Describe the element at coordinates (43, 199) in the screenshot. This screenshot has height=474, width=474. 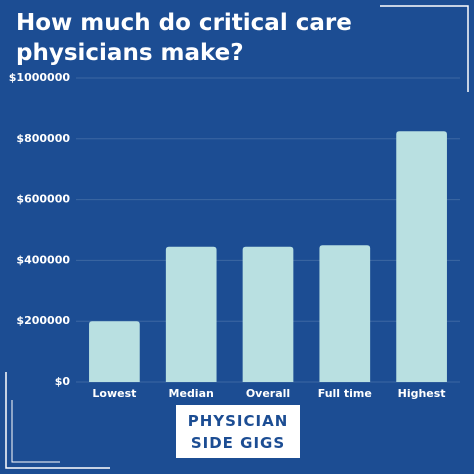
I see `y-tick-label: $600000` at that location.